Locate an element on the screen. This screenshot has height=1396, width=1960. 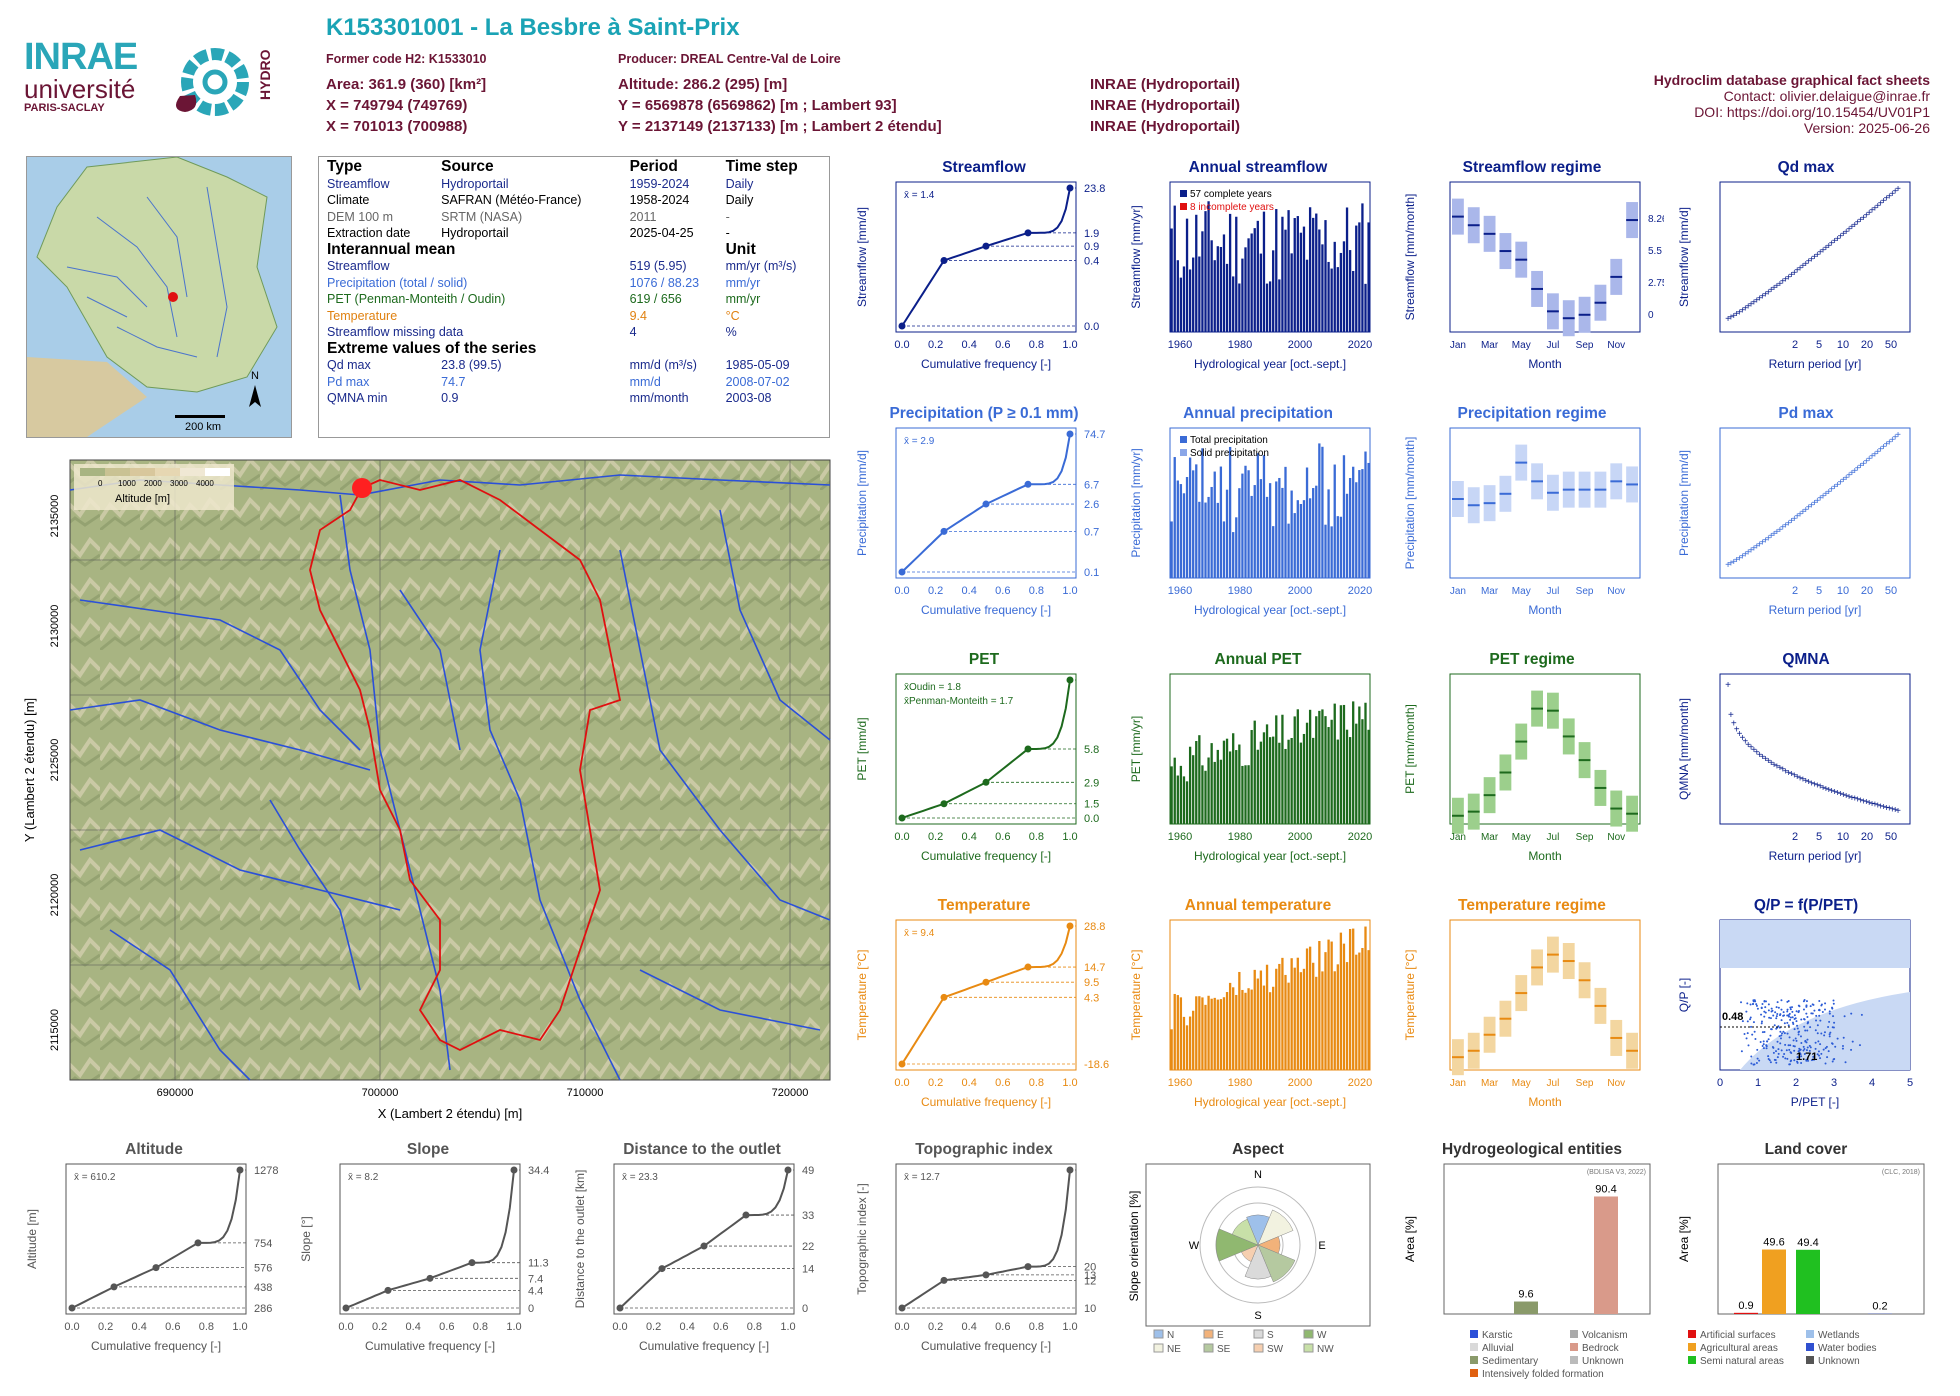
legend-label: Agricultural areas is located at coordinates (1739, 1348).